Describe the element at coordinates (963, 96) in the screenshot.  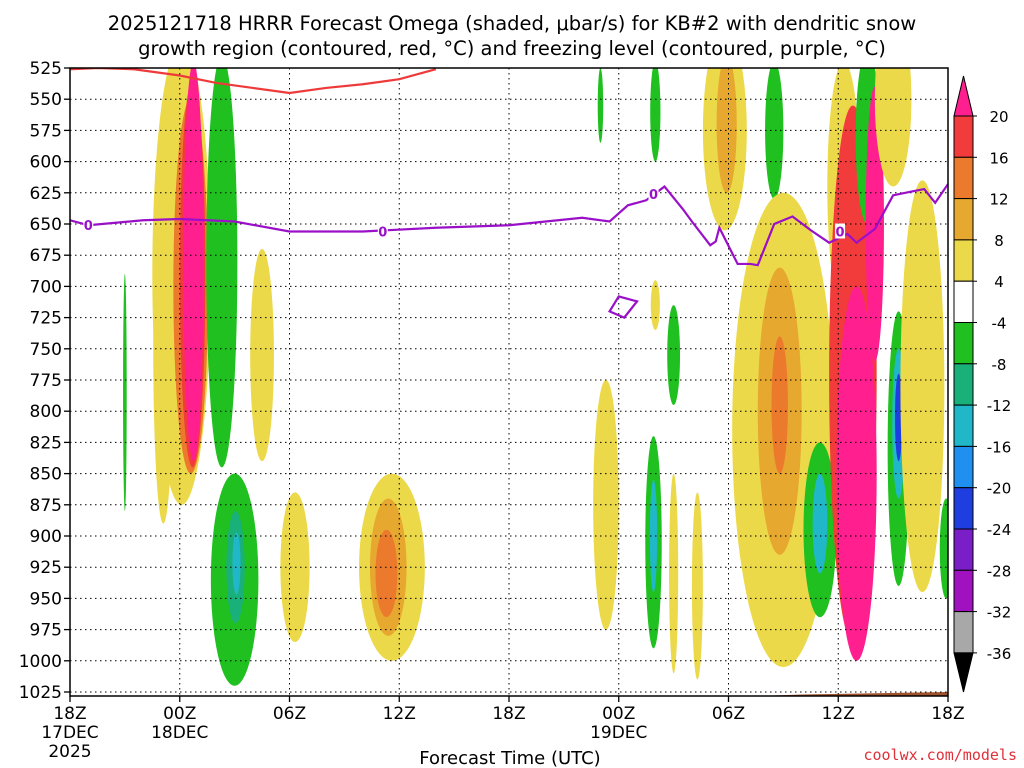
I see `colorbar-max-arrow` at that location.